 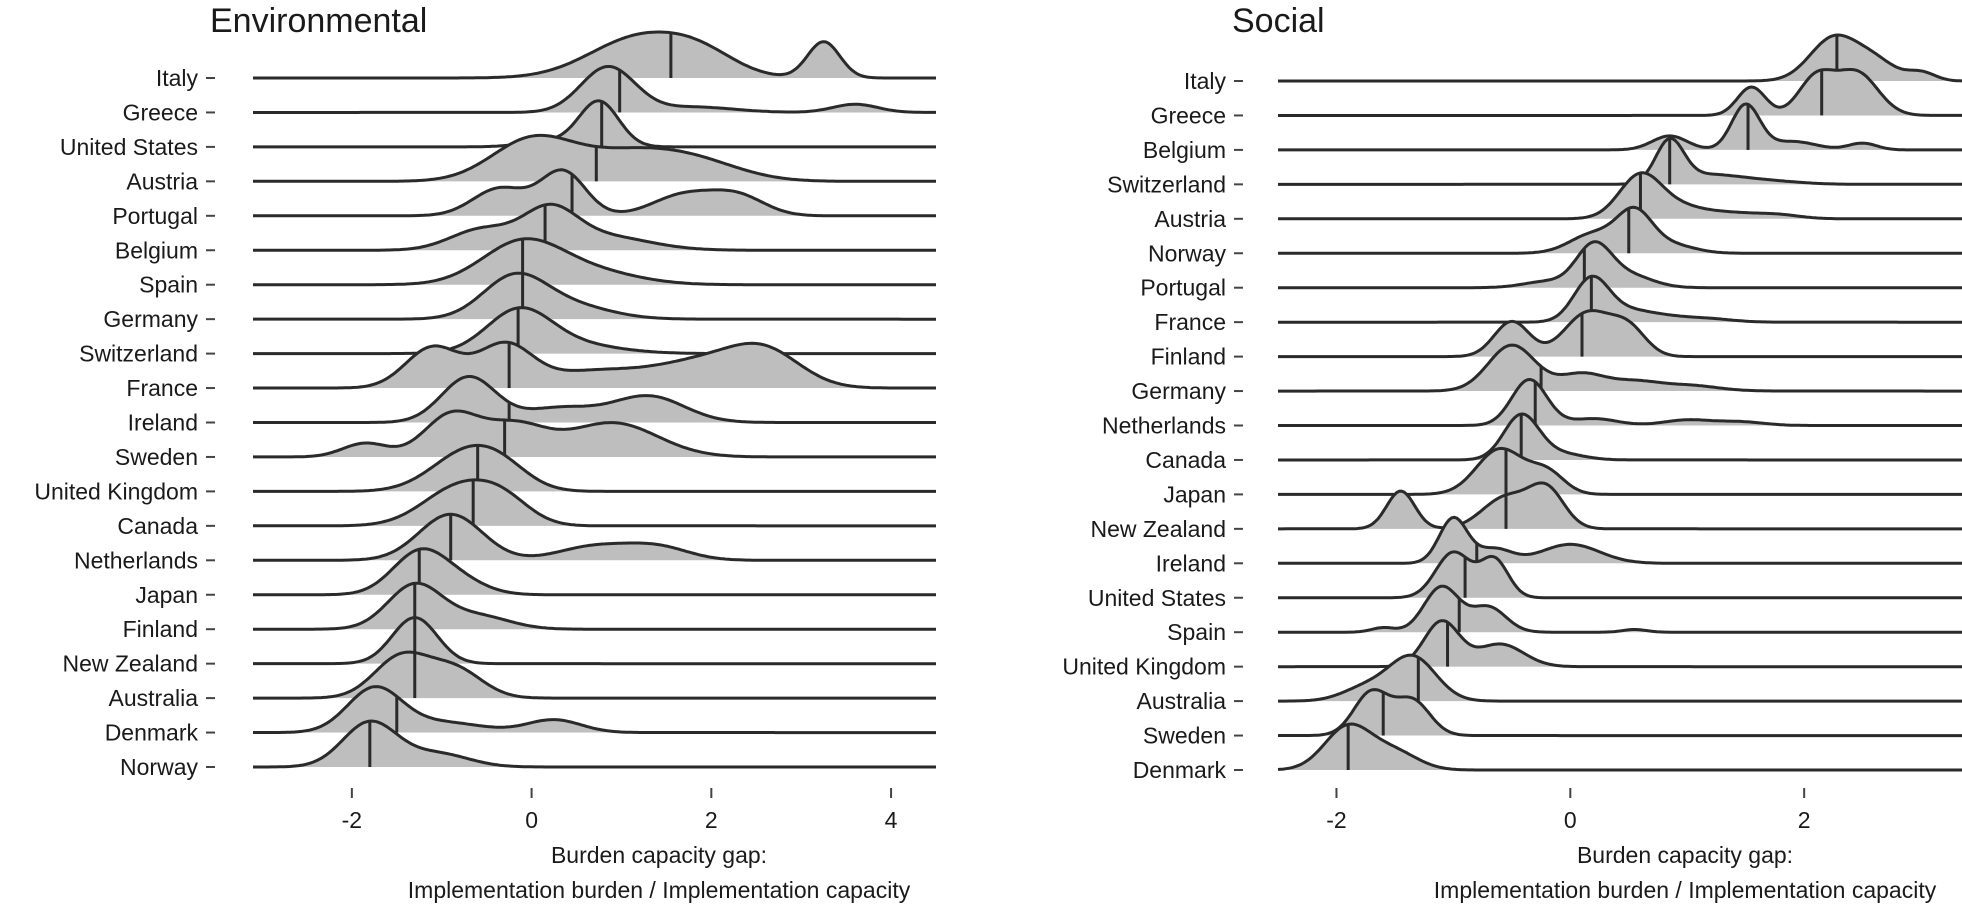 I want to click on ridge-greece, so click(x=1620, y=92).